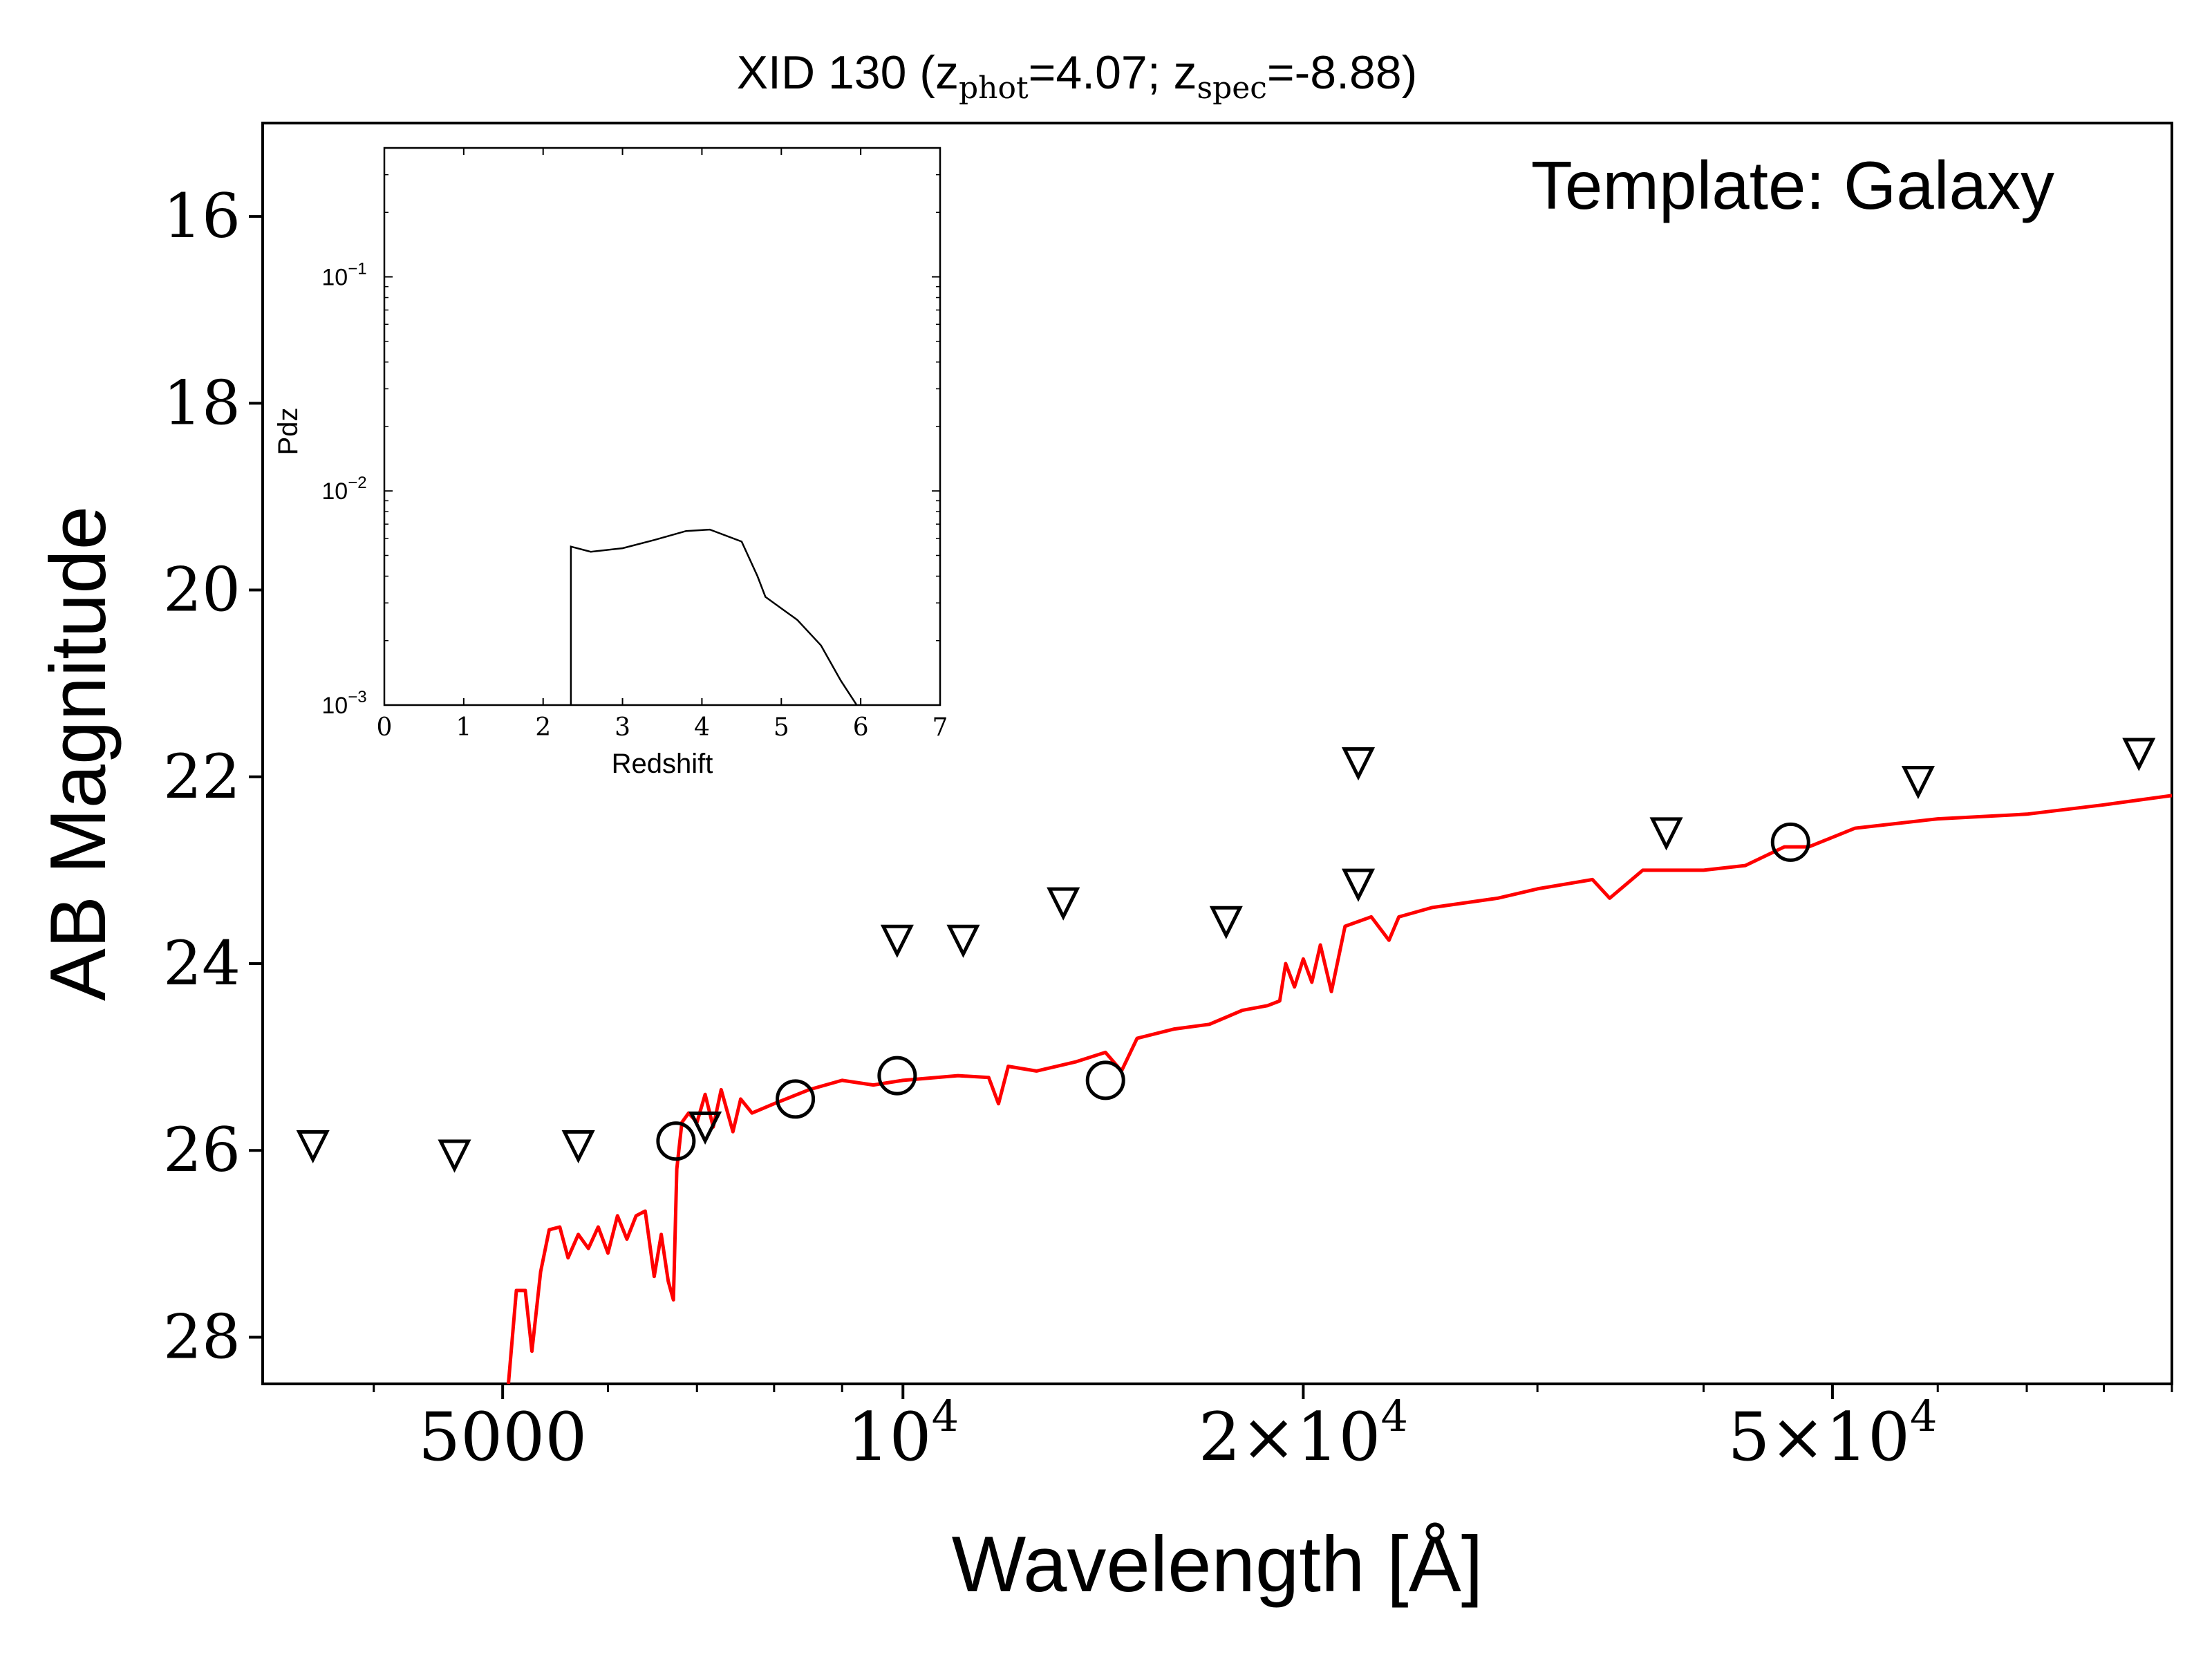 This screenshot has width=2212, height=1659. I want to click on inset-x-tick-label: 4, so click(702, 728).